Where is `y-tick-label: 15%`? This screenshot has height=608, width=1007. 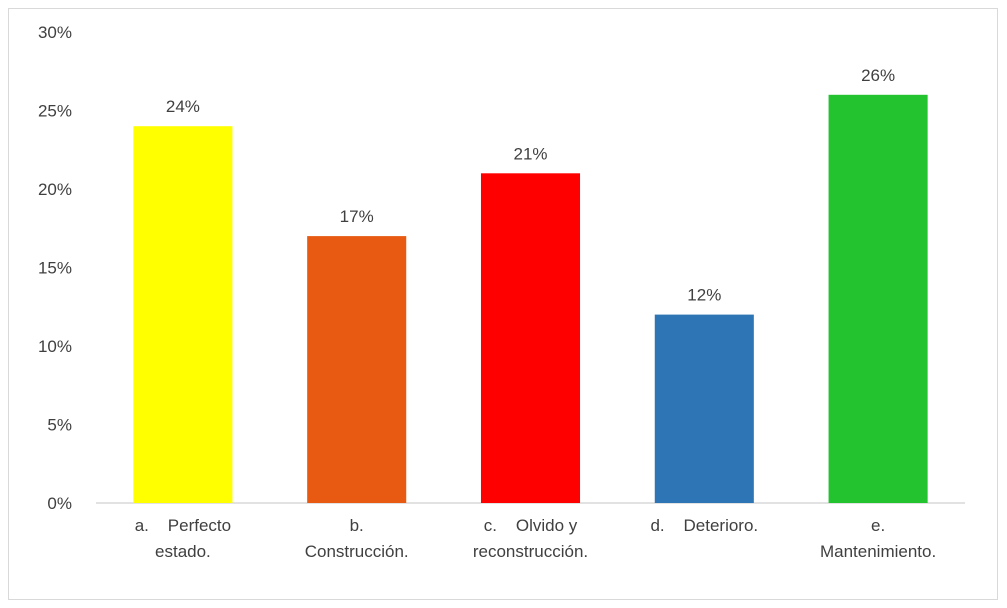 y-tick-label: 15% is located at coordinates (55, 268).